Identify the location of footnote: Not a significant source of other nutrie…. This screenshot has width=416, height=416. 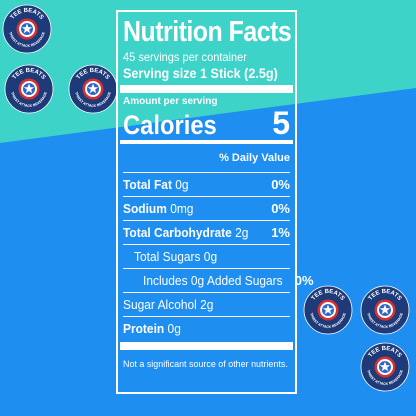
(205, 364).